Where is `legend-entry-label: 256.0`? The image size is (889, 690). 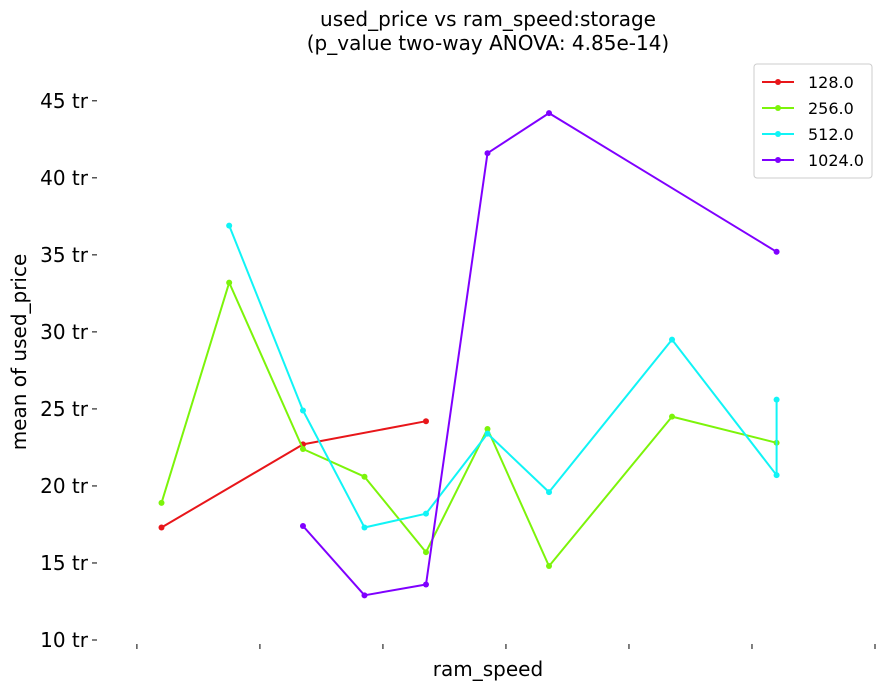 legend-entry-label: 256.0 is located at coordinates (831, 108).